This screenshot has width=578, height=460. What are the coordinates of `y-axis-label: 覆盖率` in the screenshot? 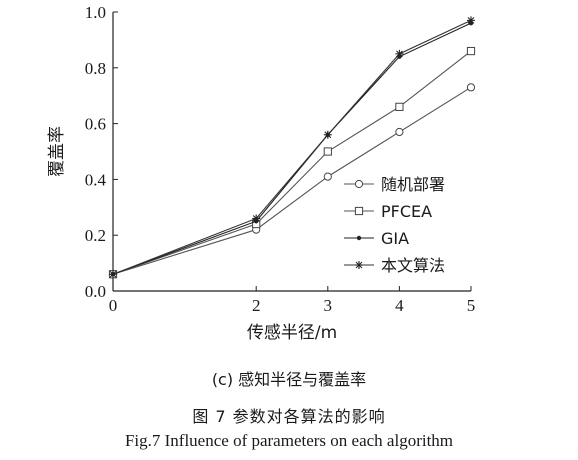 It's located at (57, 151).